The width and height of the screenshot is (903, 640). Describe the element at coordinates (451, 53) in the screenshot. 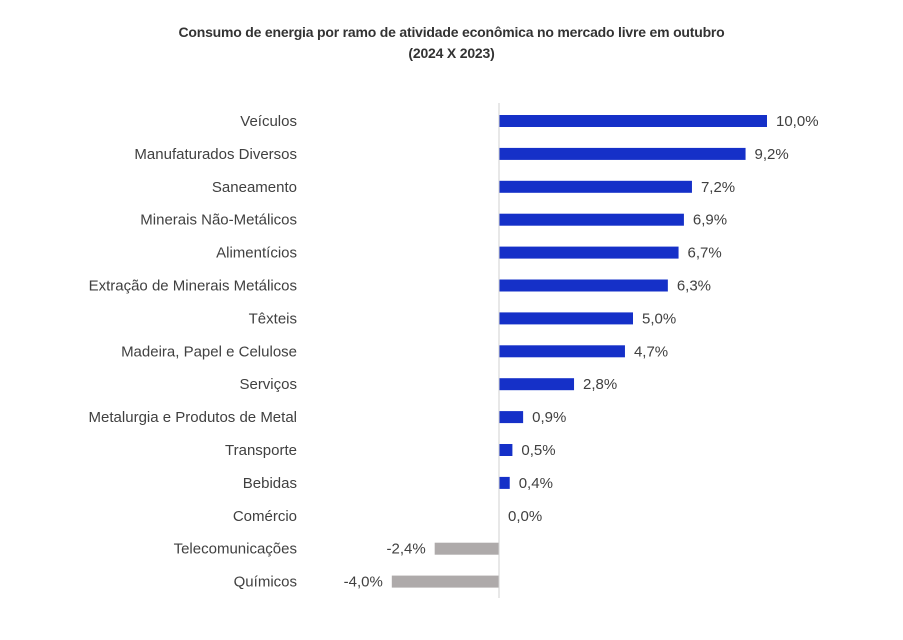

I see `chart-subtitle: (2024 X 2023)` at that location.